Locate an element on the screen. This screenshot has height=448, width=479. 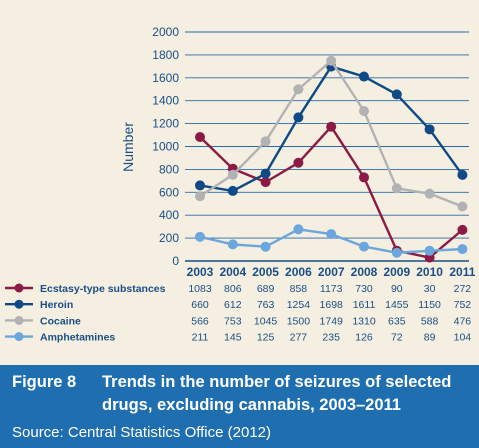
y-tick-label: 200 is located at coordinates (169, 238).